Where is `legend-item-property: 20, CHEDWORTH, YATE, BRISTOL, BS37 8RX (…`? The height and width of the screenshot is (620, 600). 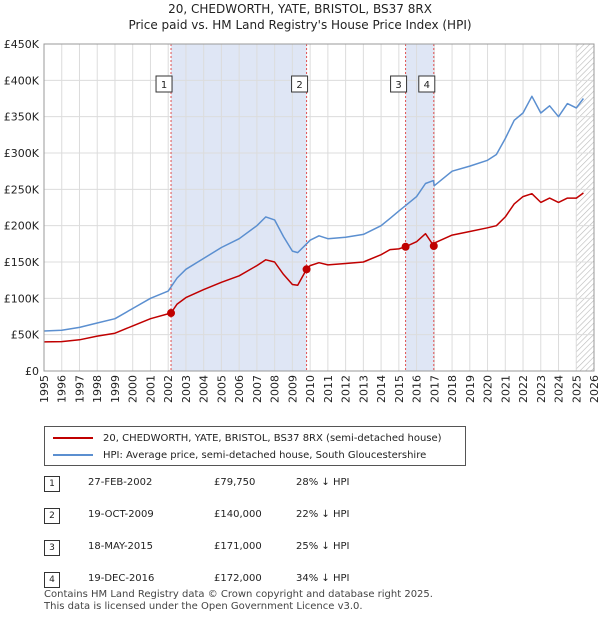
legend-item-property: 20, CHEDWORTH, YATE, BRISTOL, BS37 8RX (… is located at coordinates (247, 438).